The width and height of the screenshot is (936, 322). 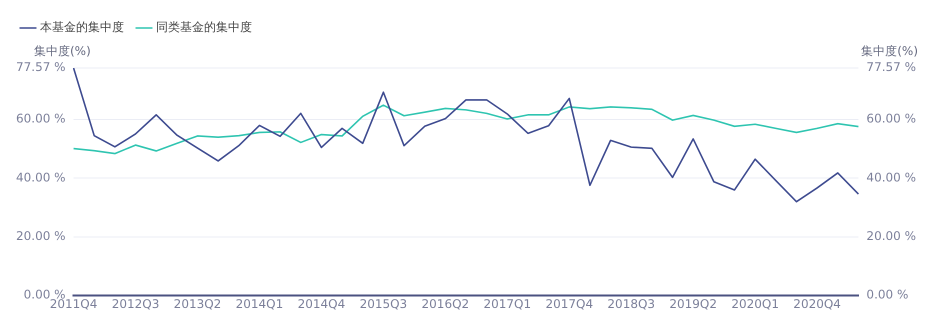 I want to click on y2-tick-label: 60.00 %, so click(x=891, y=119).